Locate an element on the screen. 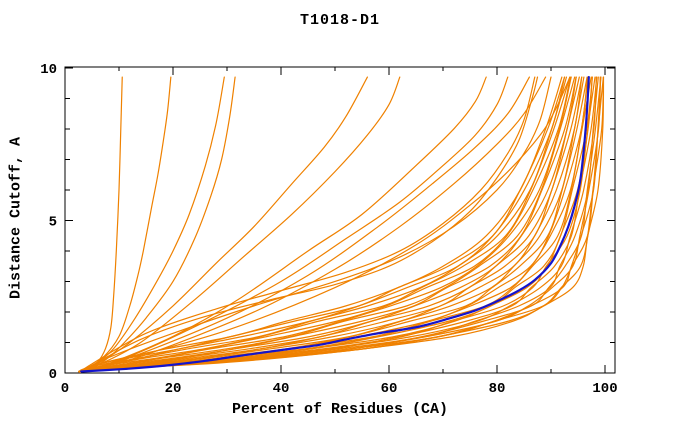 This screenshot has height=440, width=680. svg-text: 10 is located at coordinates (48, 70).